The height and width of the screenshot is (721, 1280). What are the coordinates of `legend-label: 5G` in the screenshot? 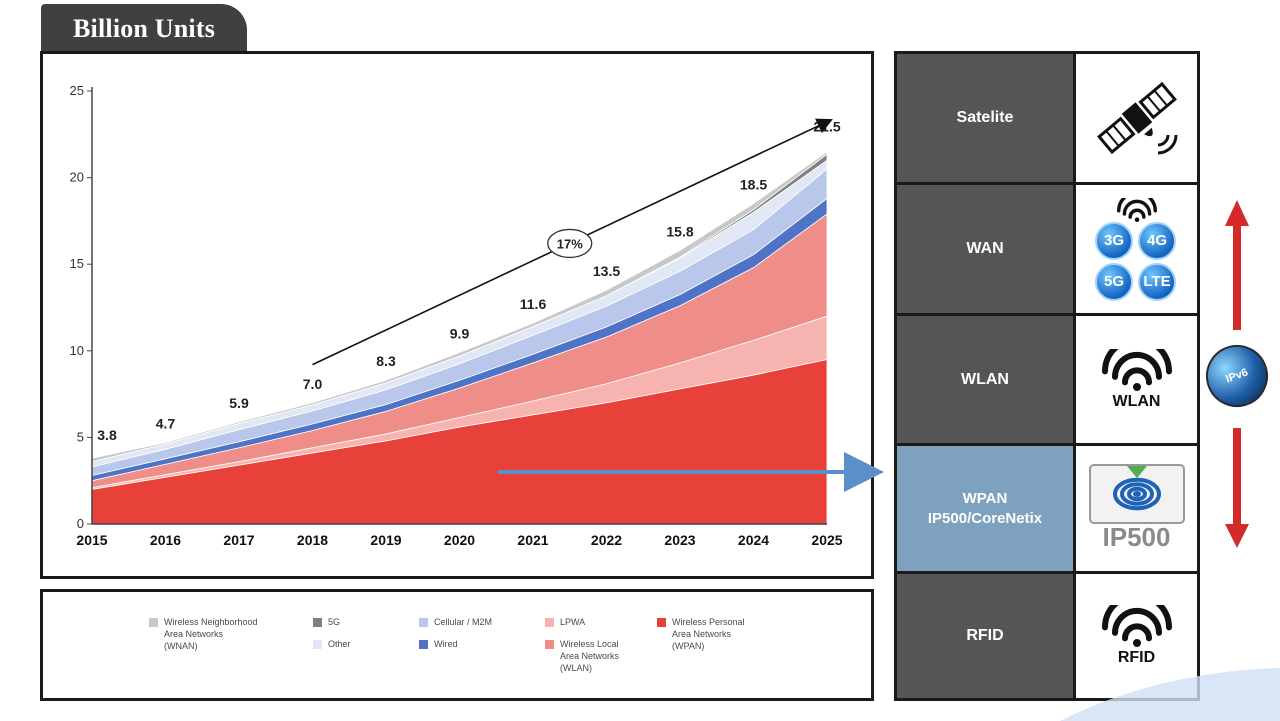 It's located at (334, 622).